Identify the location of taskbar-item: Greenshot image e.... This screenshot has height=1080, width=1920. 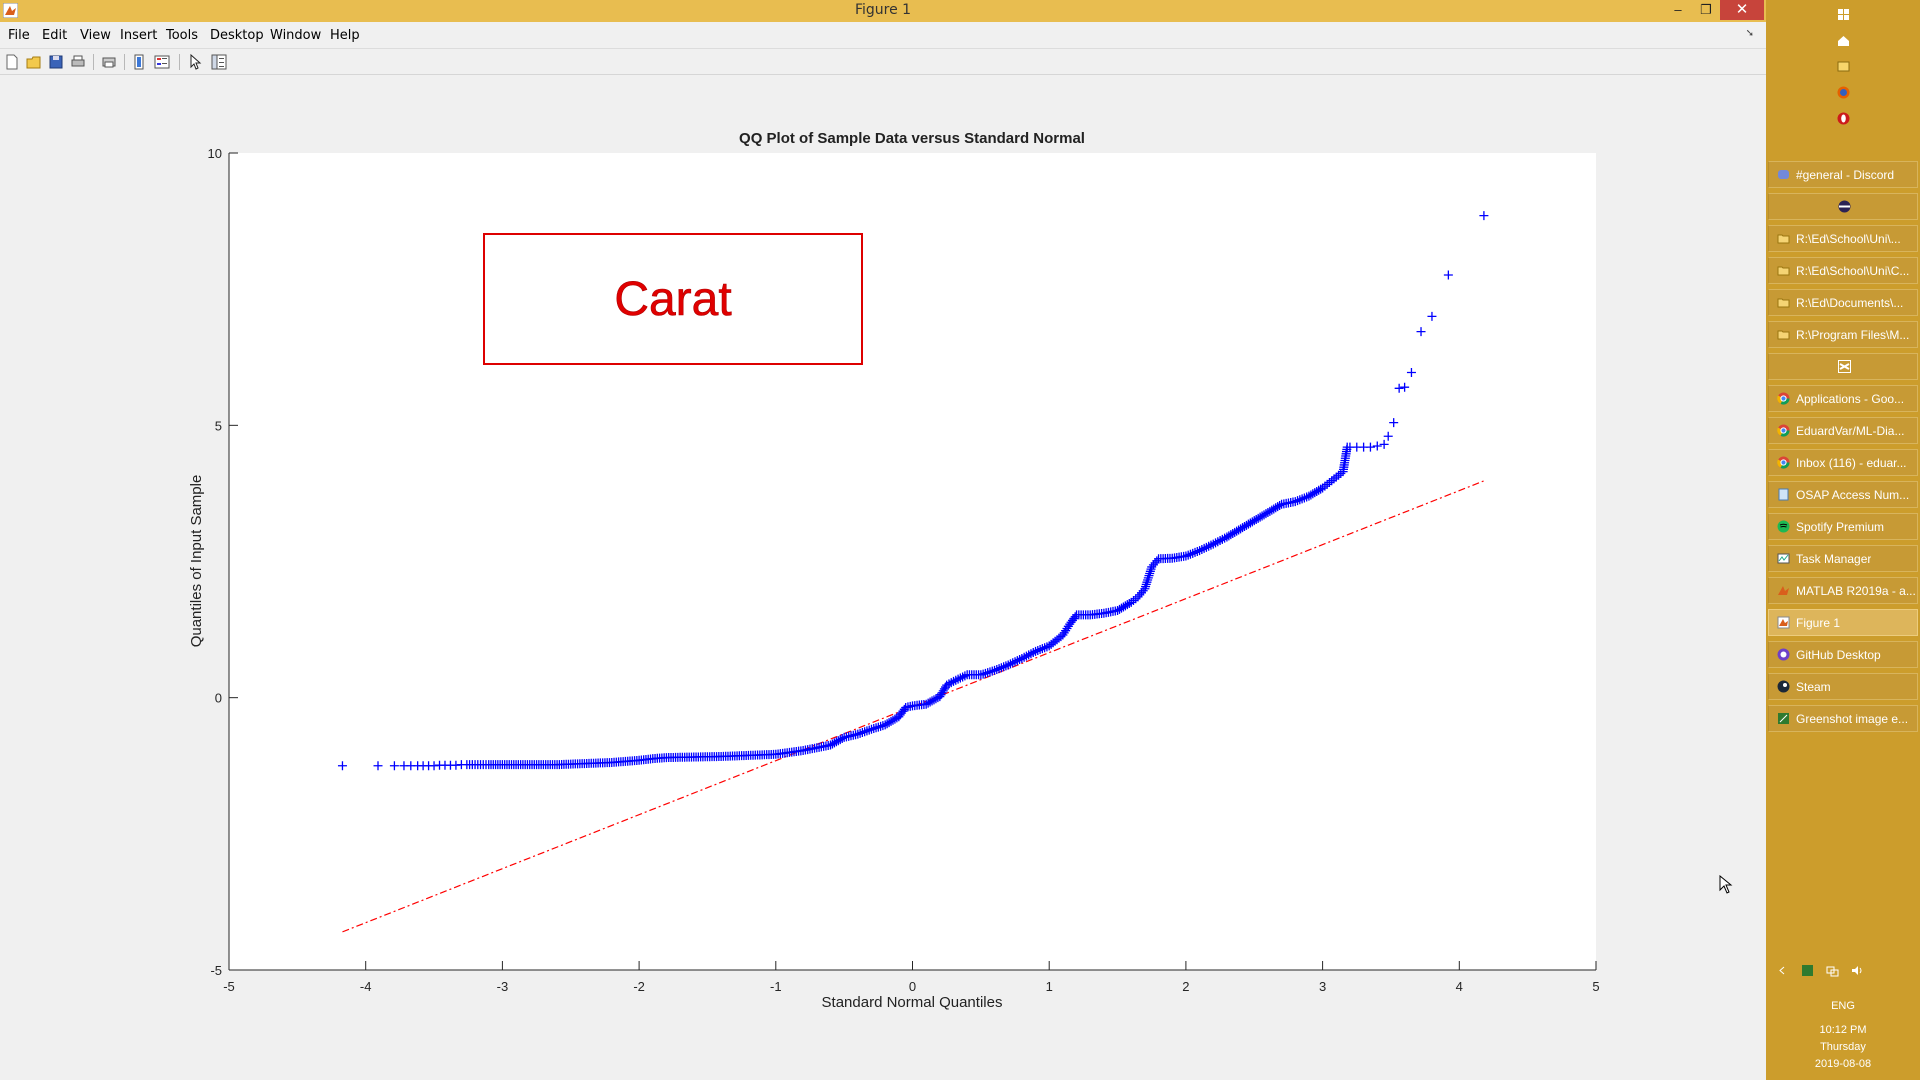
(1843, 718).